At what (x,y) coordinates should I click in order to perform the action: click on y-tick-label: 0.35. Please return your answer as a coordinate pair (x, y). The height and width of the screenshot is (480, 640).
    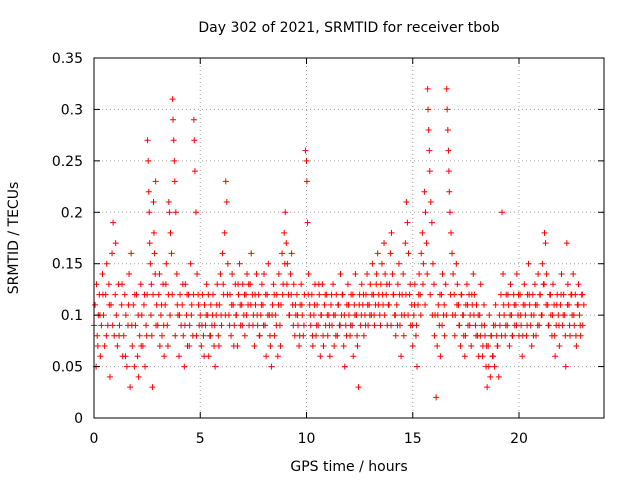
    Looking at the image, I should click on (67, 59).